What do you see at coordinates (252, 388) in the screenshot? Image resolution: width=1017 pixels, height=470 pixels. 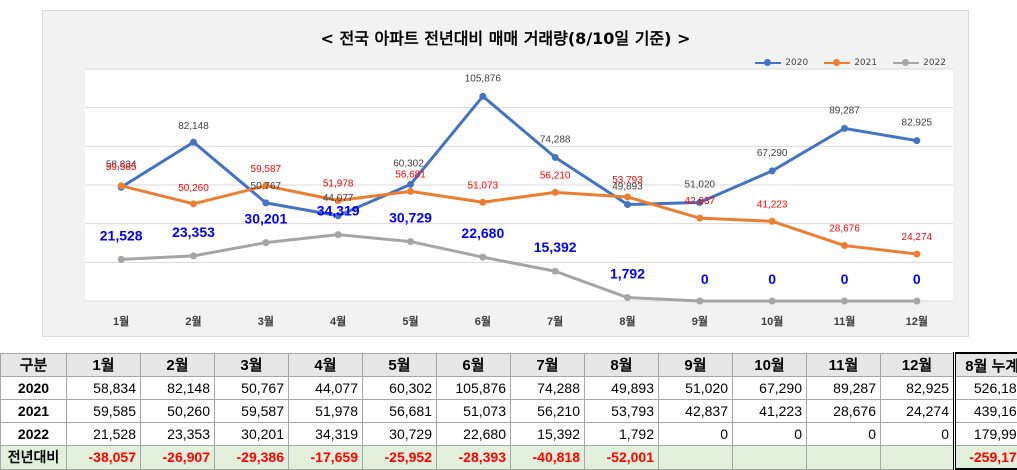 I see `table-cell: 50,767` at bounding box center [252, 388].